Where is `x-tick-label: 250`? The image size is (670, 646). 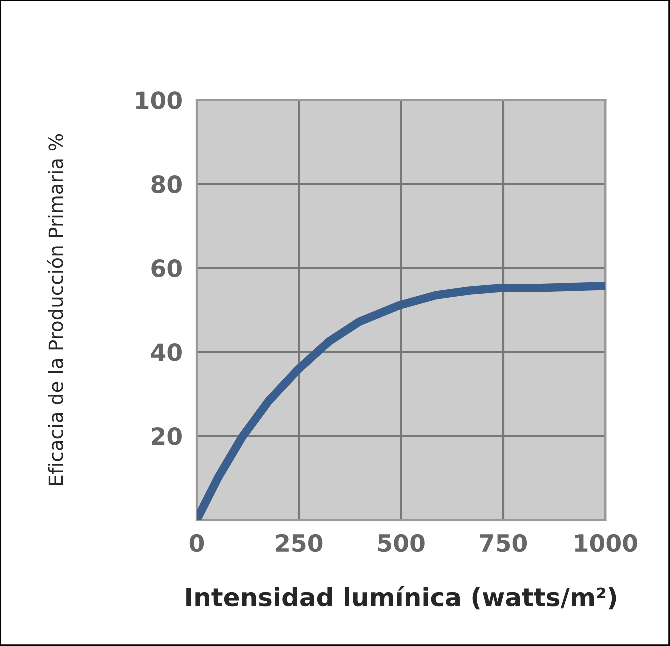
x-tick-label: 250 is located at coordinates (299, 543).